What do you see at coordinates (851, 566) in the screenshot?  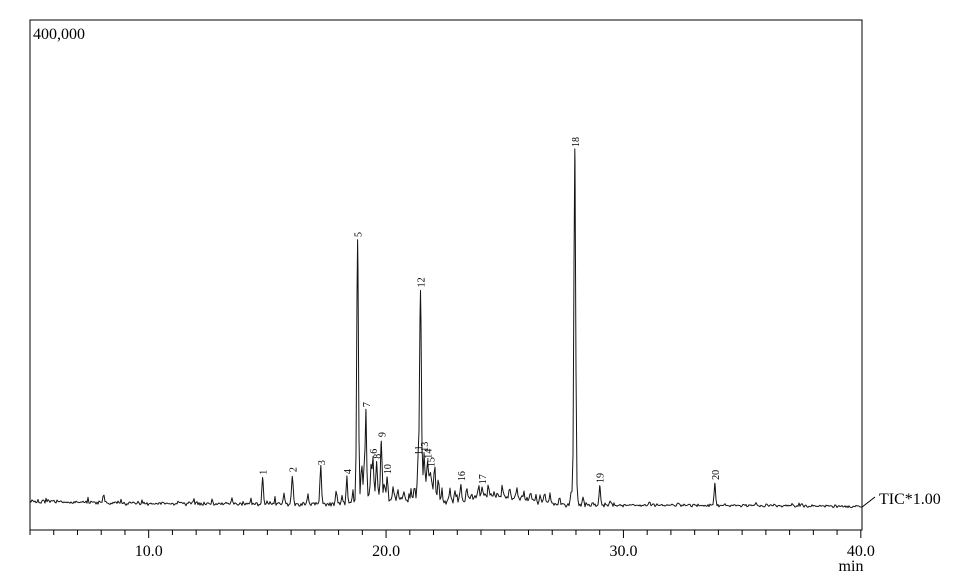 I see `x-unit-label: min` at bounding box center [851, 566].